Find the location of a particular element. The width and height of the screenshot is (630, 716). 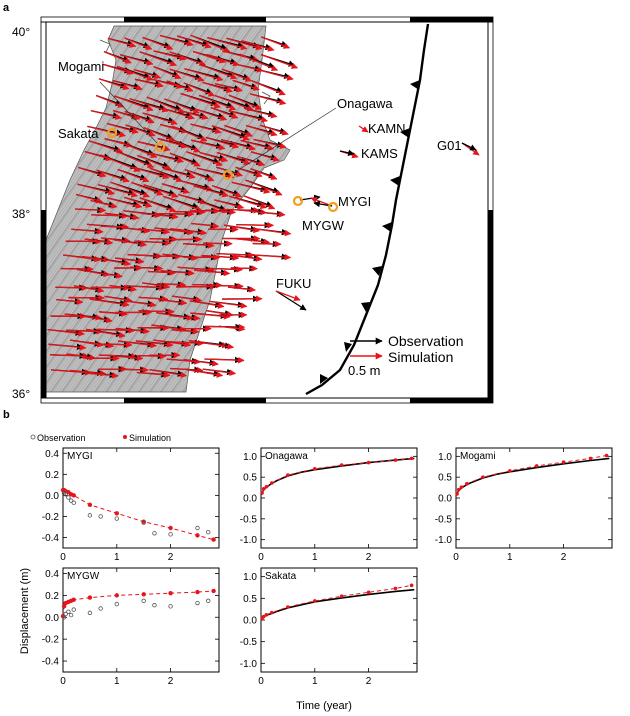

y-tick-label: -0.4 is located at coordinates (51, 538).